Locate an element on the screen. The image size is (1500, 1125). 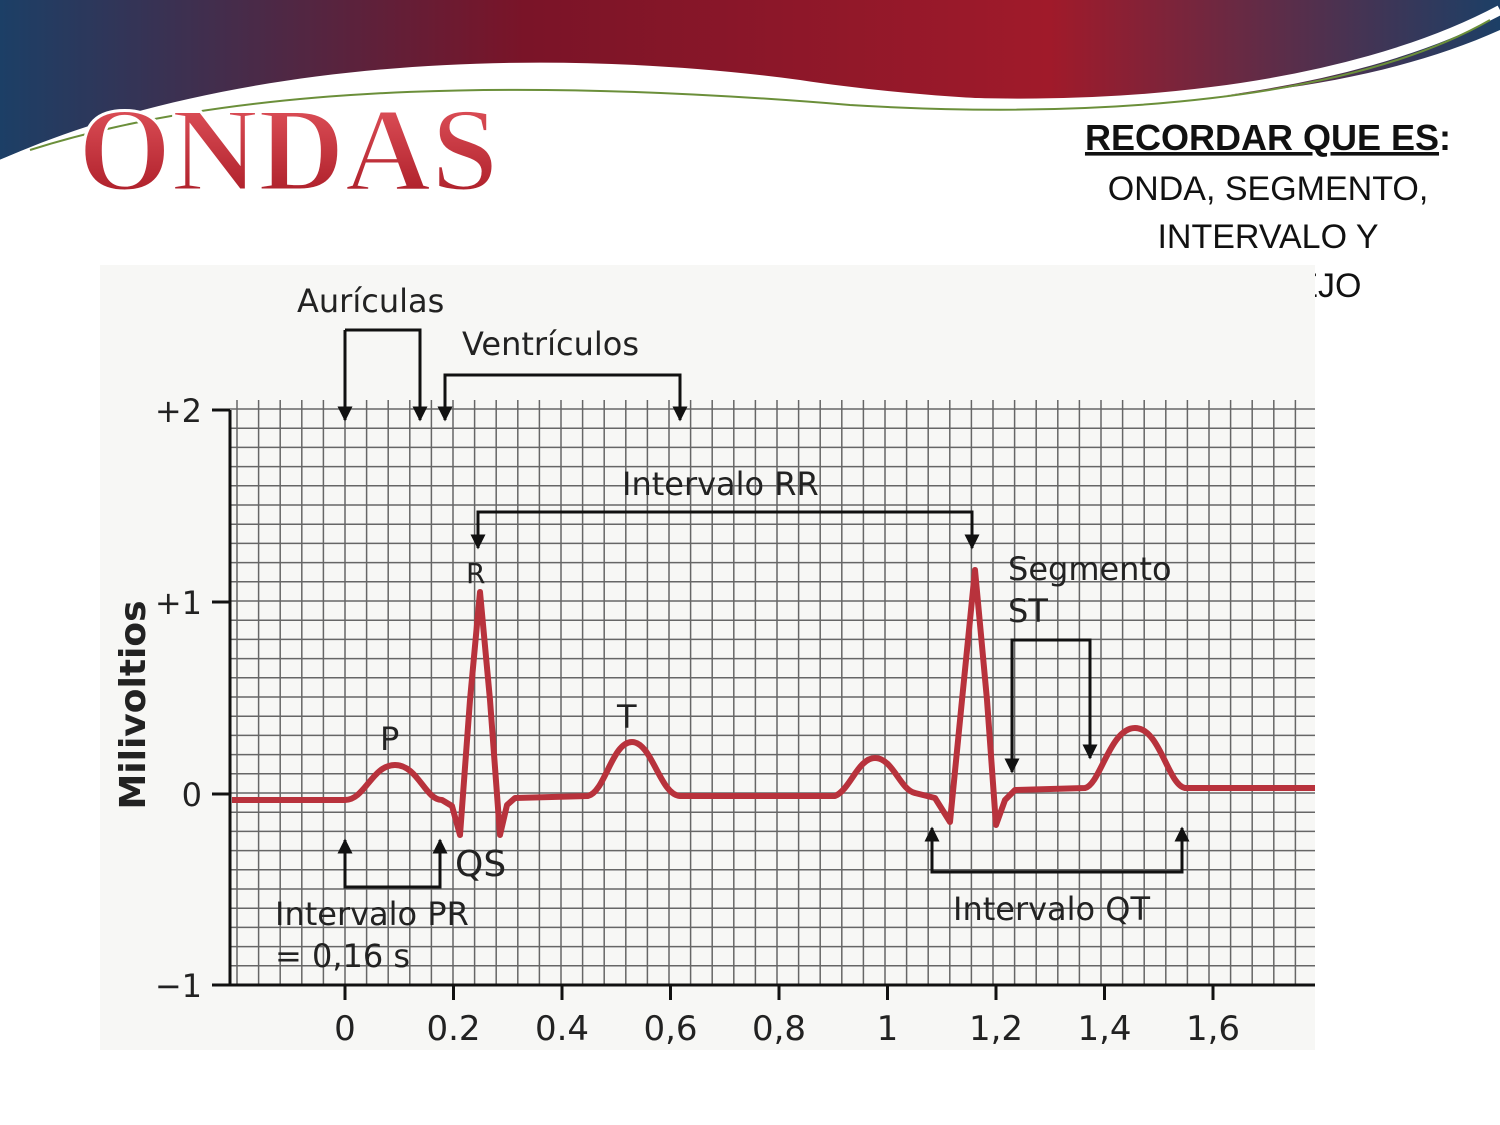
x-tick-label: 0 is located at coordinates (345, 1029).